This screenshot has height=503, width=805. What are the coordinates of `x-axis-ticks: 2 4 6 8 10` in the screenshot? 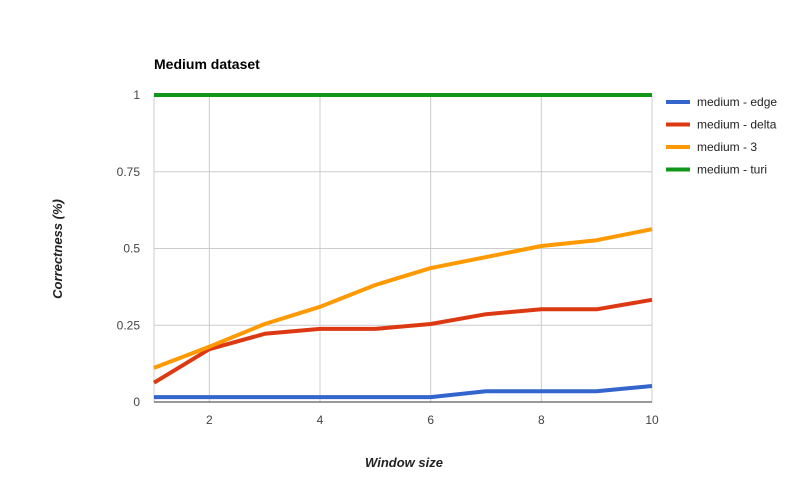 It's located at (432, 420).